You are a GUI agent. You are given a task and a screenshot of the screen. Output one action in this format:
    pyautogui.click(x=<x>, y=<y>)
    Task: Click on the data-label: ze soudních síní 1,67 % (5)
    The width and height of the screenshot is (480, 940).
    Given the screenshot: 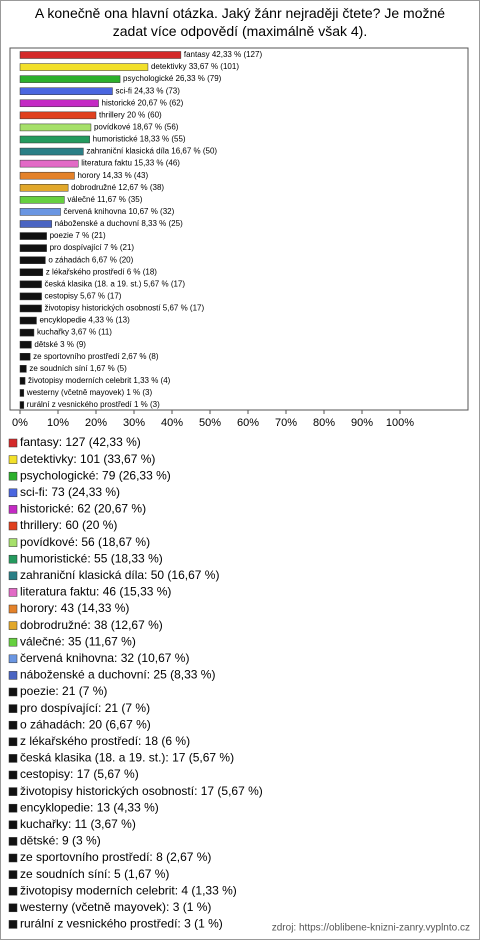 What is the action you would take?
    pyautogui.click(x=78, y=368)
    